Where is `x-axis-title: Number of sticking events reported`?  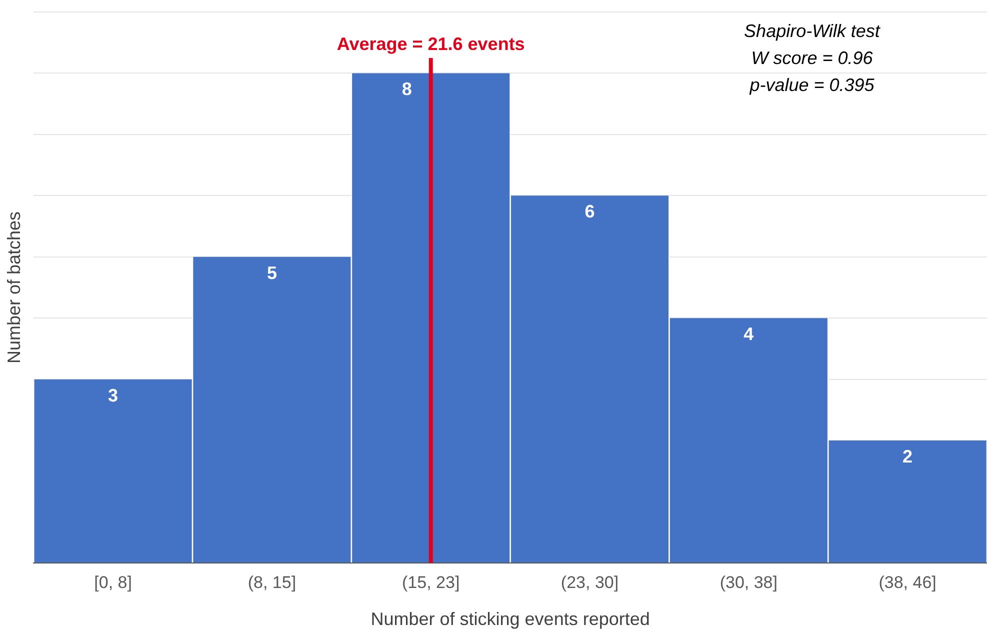 x-axis-title: Number of sticking events reported is located at coordinates (510, 619).